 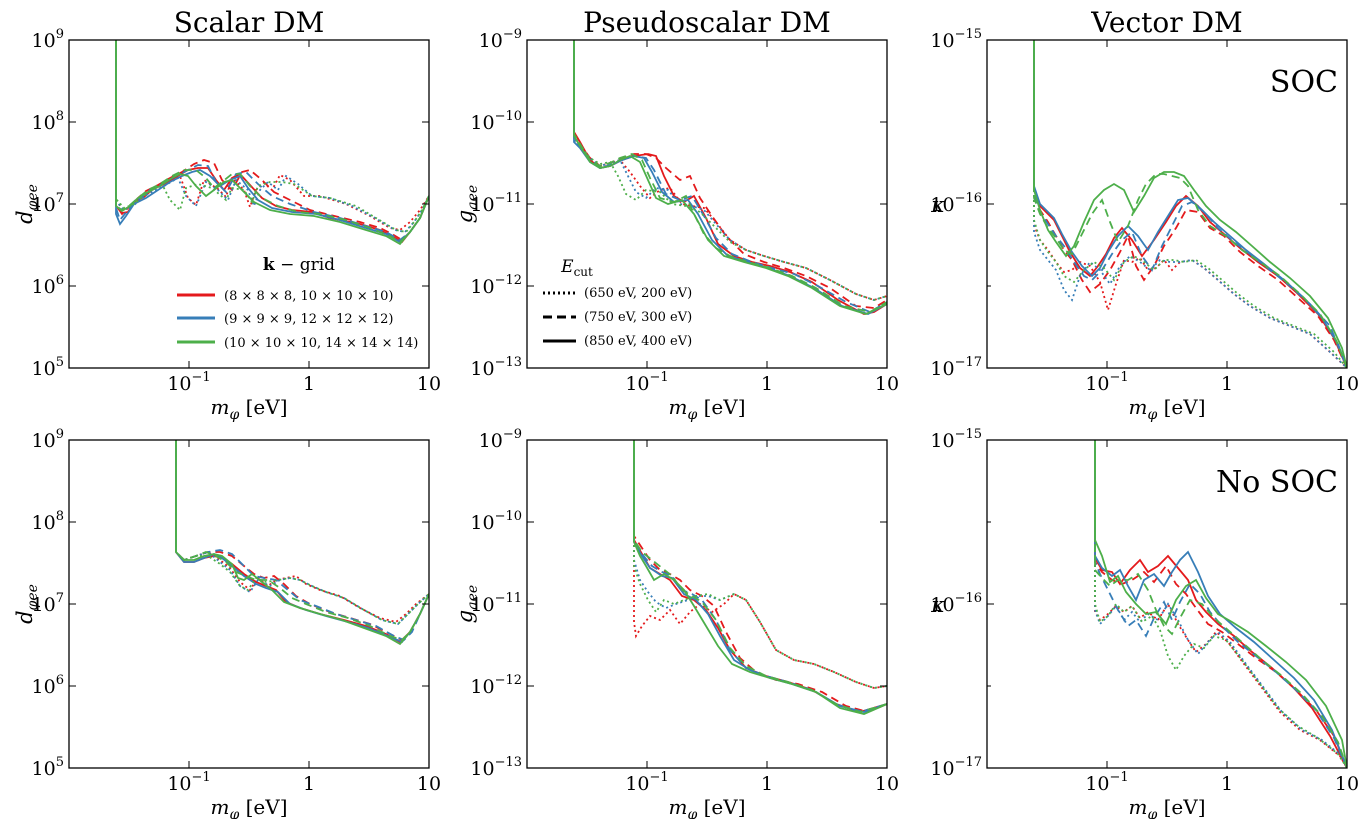 What do you see at coordinates (48, 285) in the screenshot?
I see `y-tick-label: 10⁶` at bounding box center [48, 285].